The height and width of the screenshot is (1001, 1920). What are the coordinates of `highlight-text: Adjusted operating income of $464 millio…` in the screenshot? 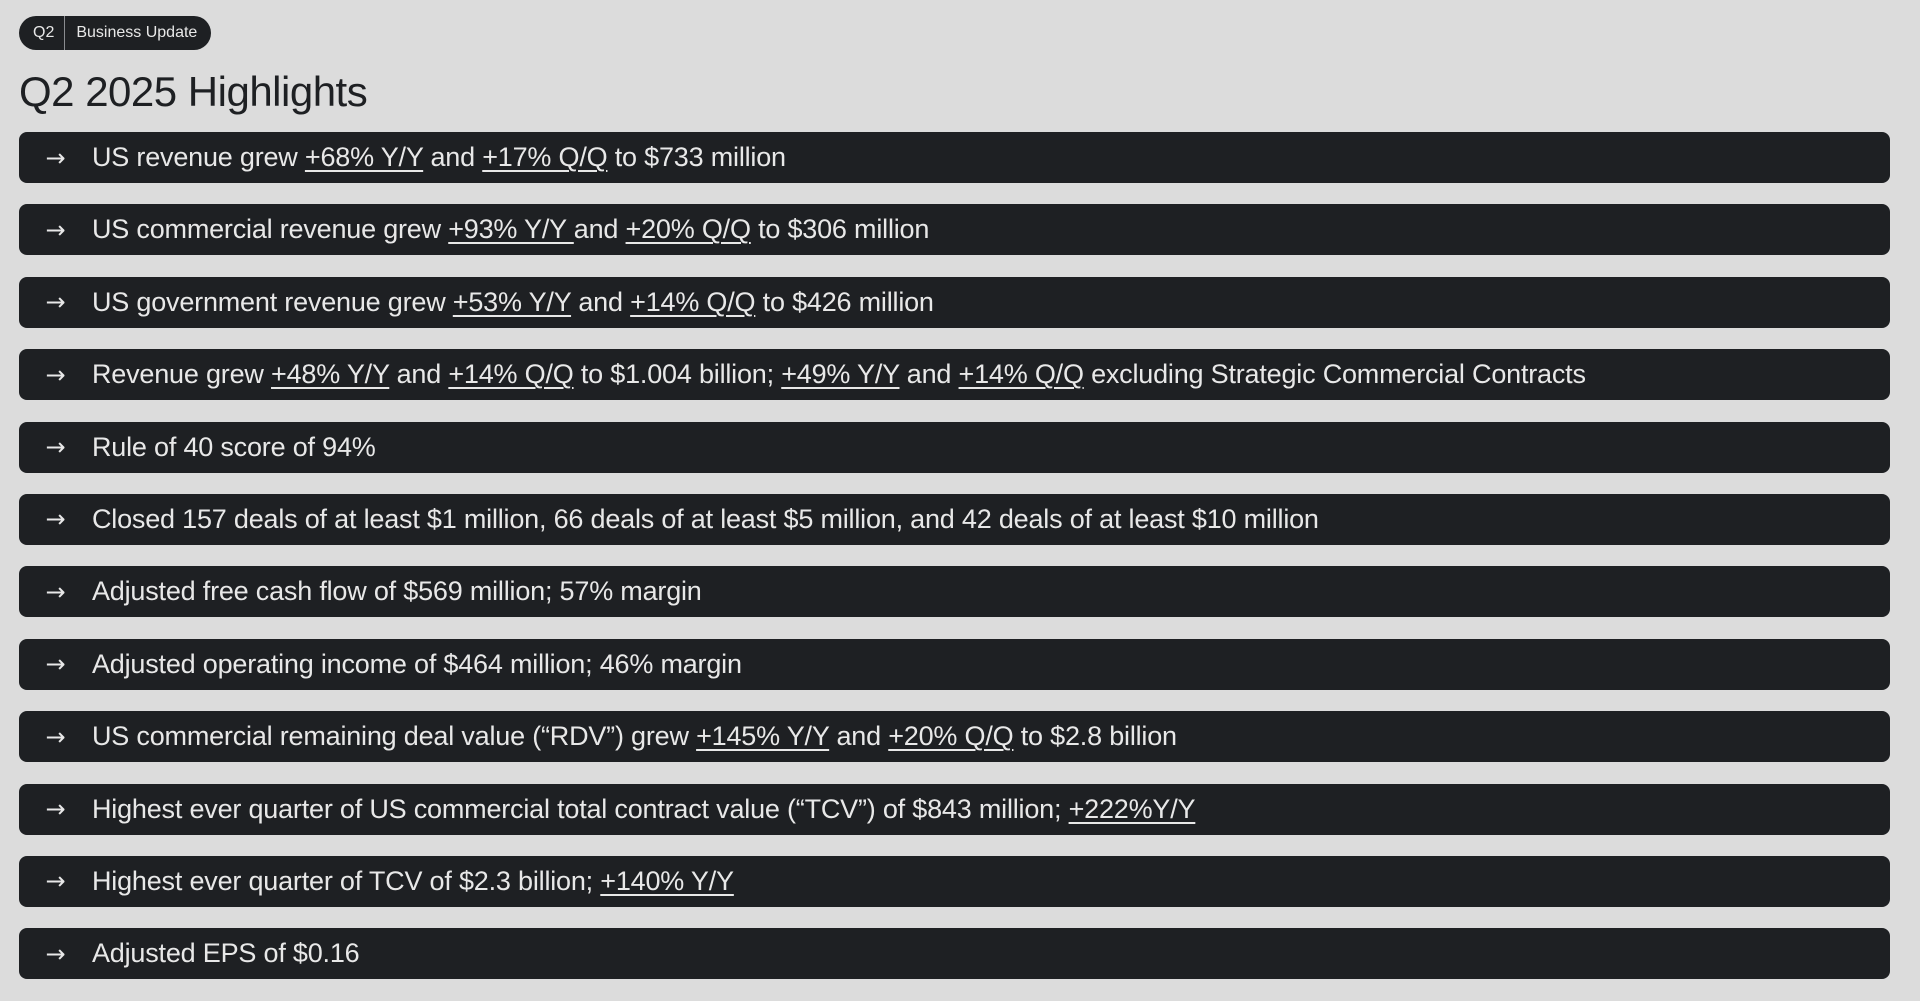 It's located at (417, 664).